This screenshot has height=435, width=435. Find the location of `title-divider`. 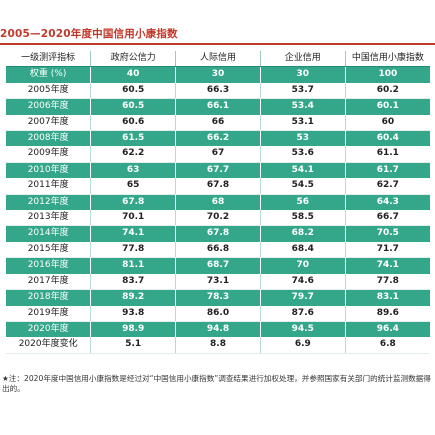

title-divider is located at coordinates (217, 44).